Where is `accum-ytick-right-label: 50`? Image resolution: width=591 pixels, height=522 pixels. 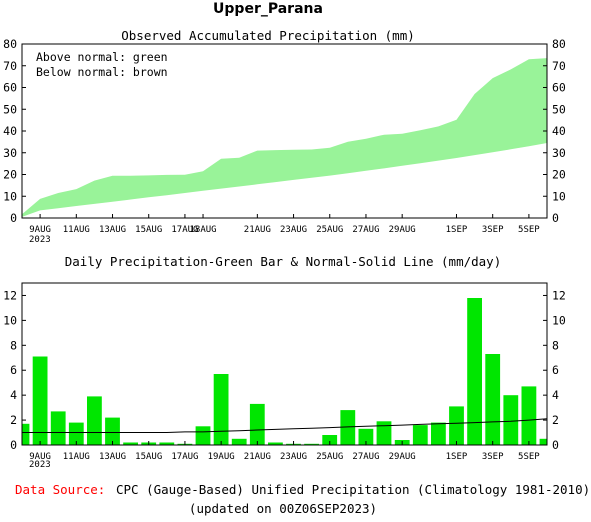
accum-ytick-right-label: 50 is located at coordinates (559, 109).